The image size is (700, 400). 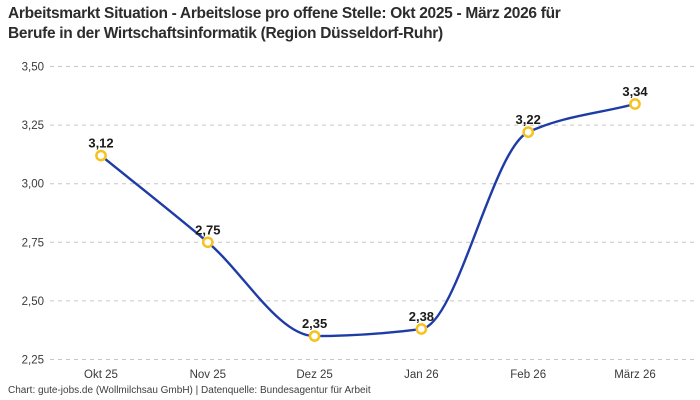 What do you see at coordinates (635, 375) in the screenshot?
I see `x-axis-tick-label: März 26` at bounding box center [635, 375].